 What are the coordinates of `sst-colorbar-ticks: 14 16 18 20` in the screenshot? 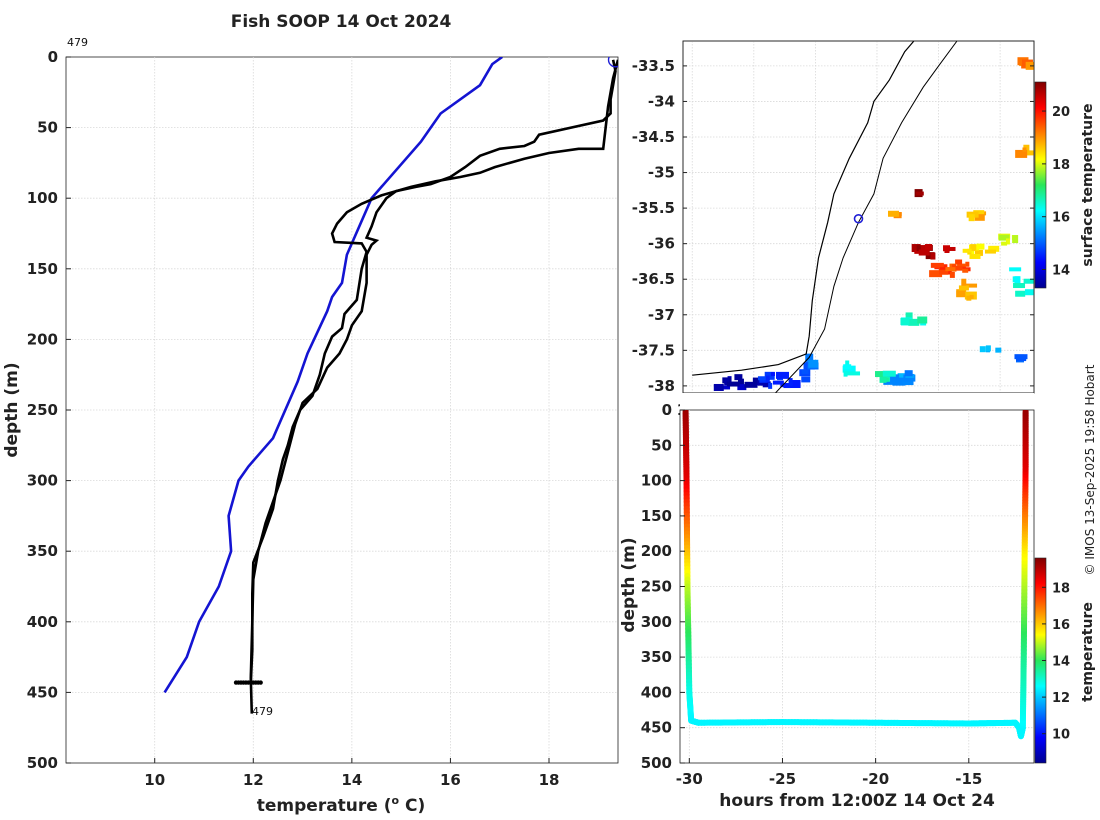 It's located at (1056, 192).